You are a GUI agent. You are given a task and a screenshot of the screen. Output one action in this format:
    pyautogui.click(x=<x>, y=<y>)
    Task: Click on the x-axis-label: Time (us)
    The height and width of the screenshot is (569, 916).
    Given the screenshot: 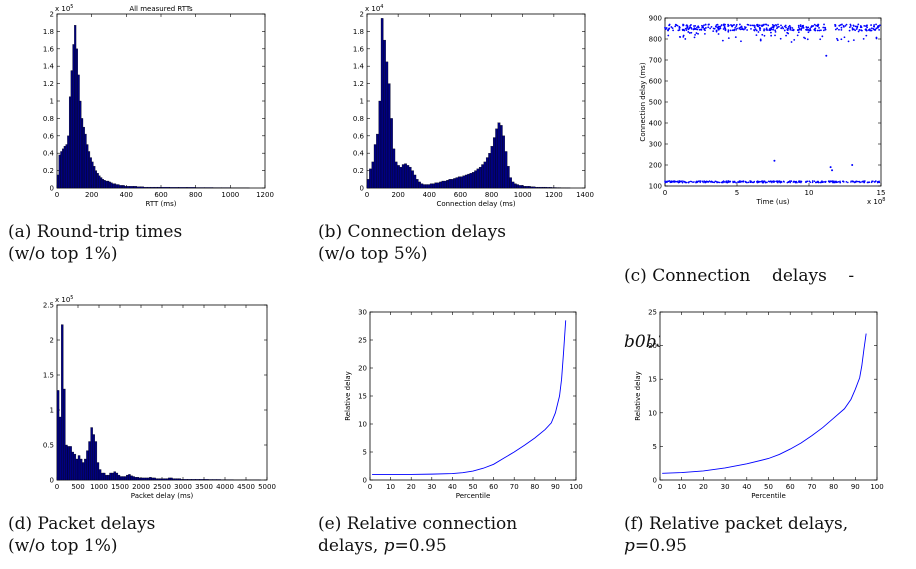 What is the action you would take?
    pyautogui.click(x=773, y=202)
    